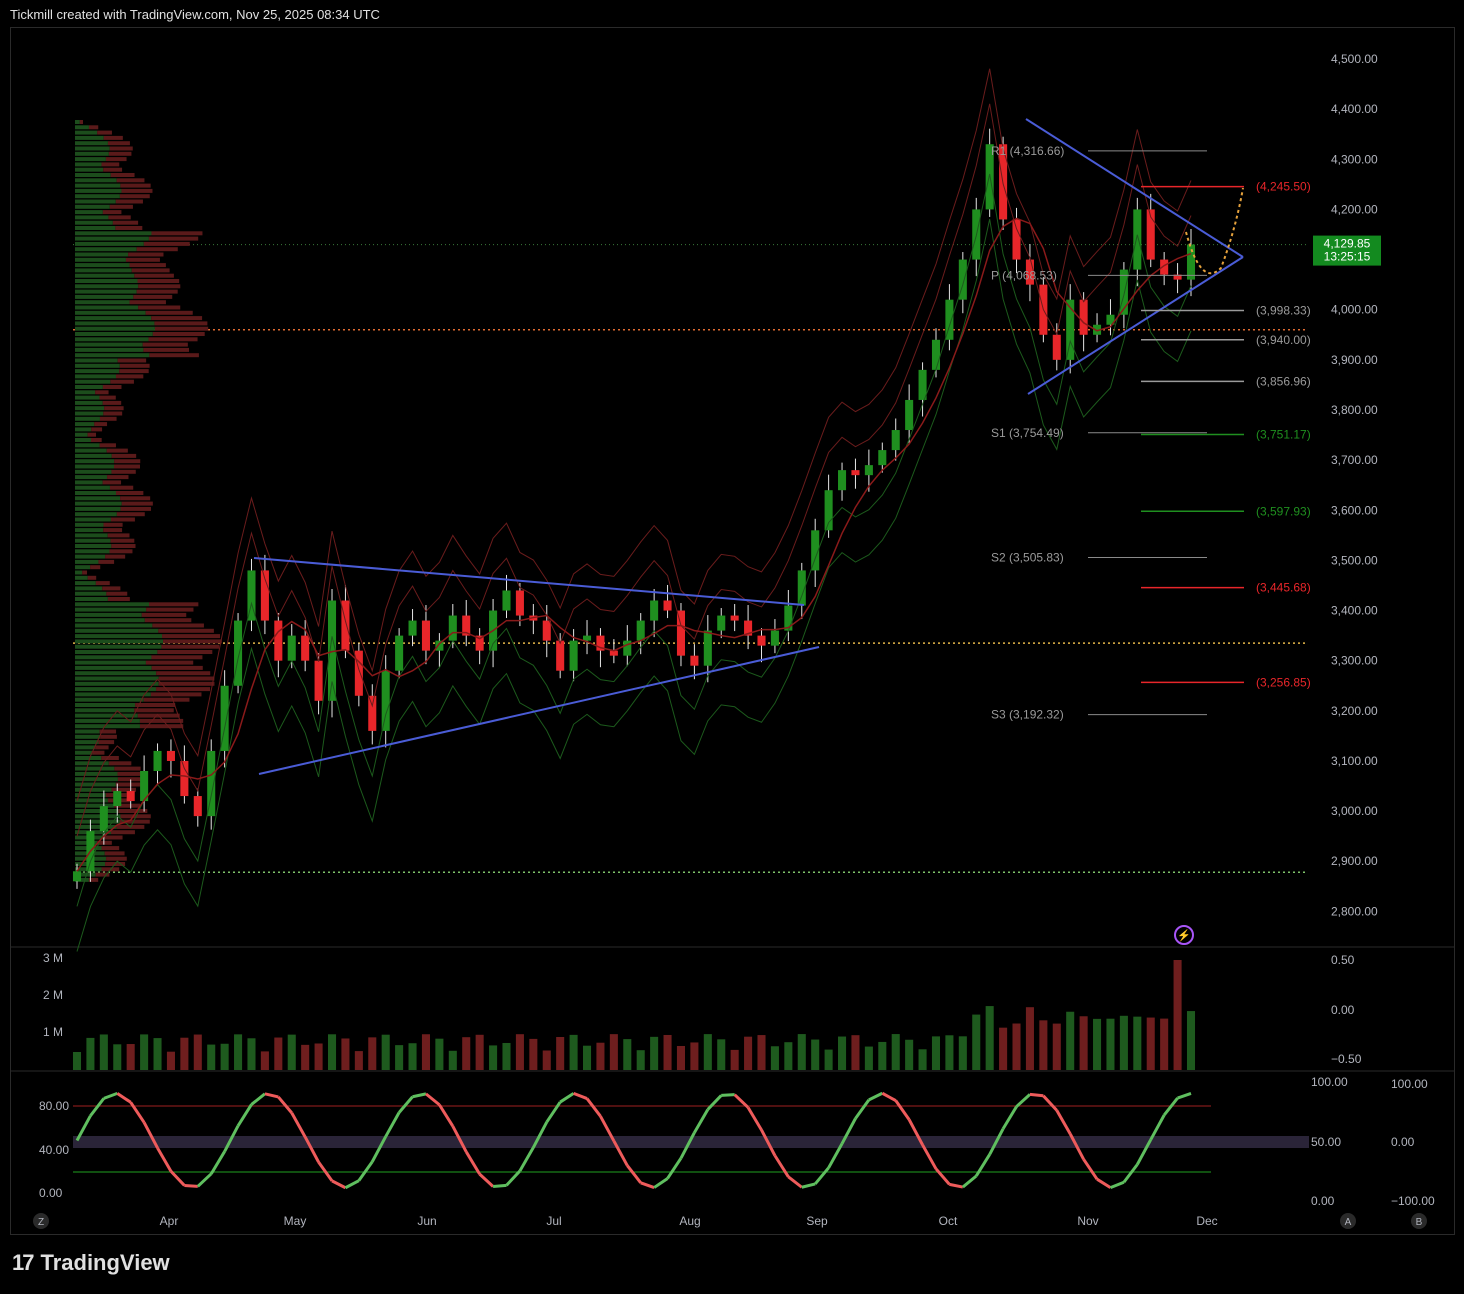 The image size is (1464, 1294). What do you see at coordinates (1354, 611) in the screenshot?
I see `price-axis-label: 3,400.00` at bounding box center [1354, 611].